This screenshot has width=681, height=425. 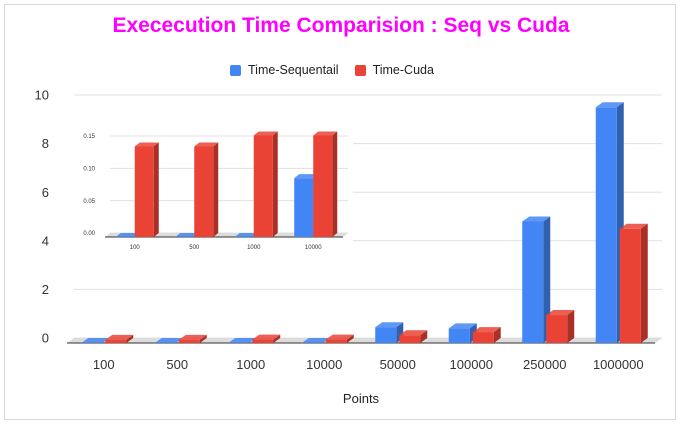 I want to click on x-tick-label: 250000, so click(x=544, y=364).